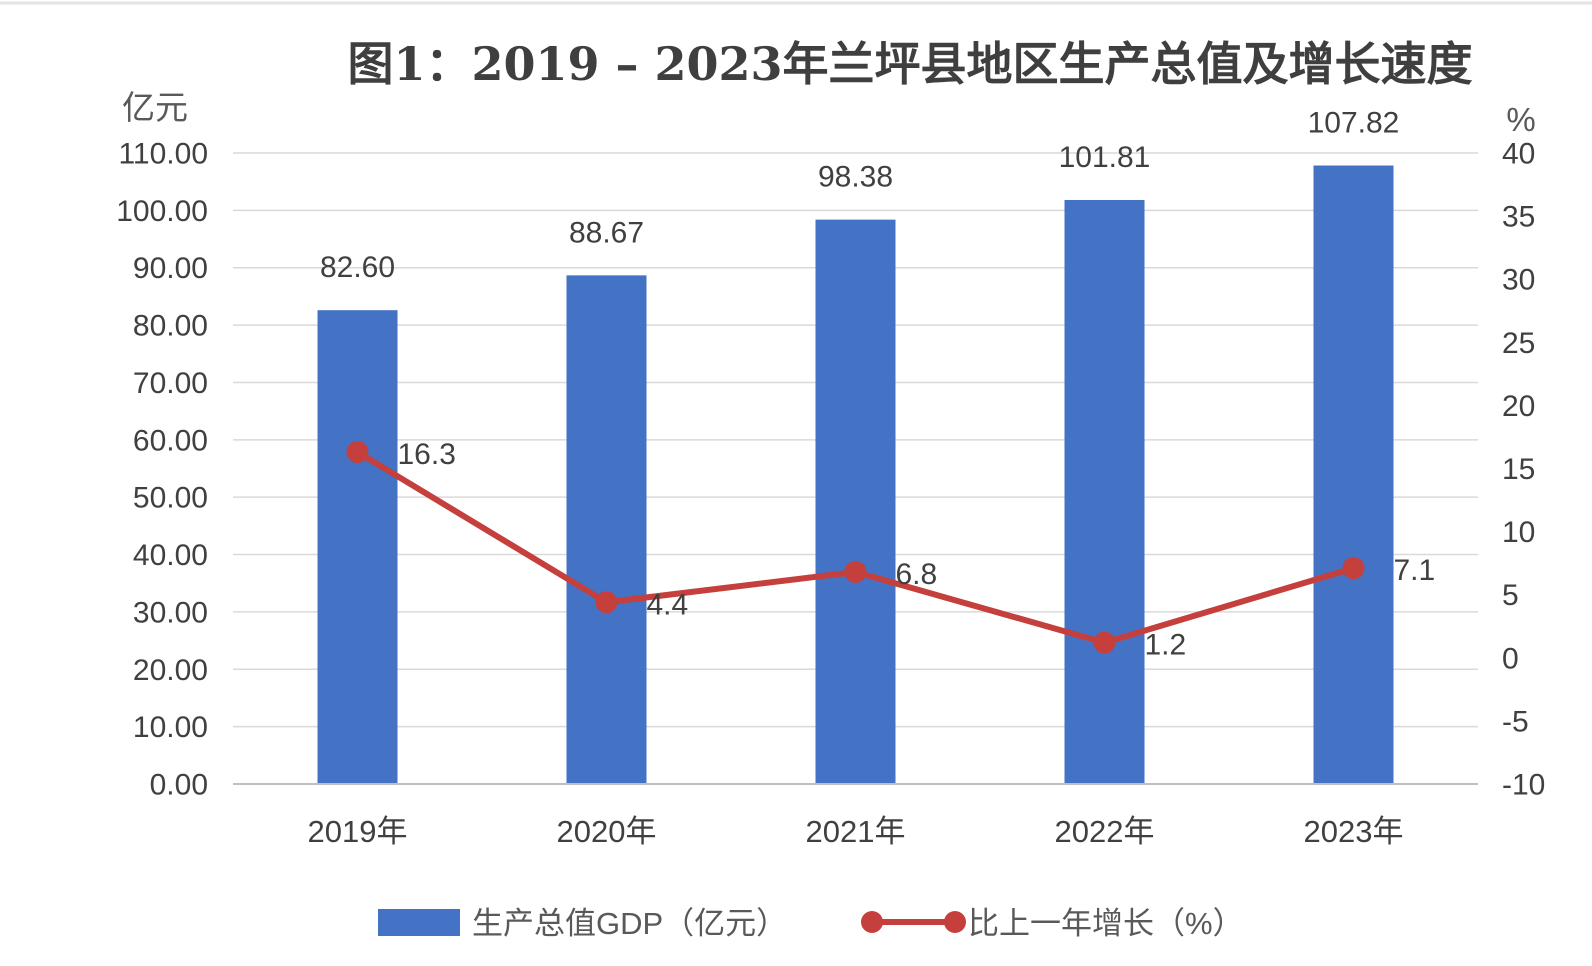  What do you see at coordinates (357, 267) in the screenshot?
I see `gdp-value-label: 82.60` at bounding box center [357, 267].